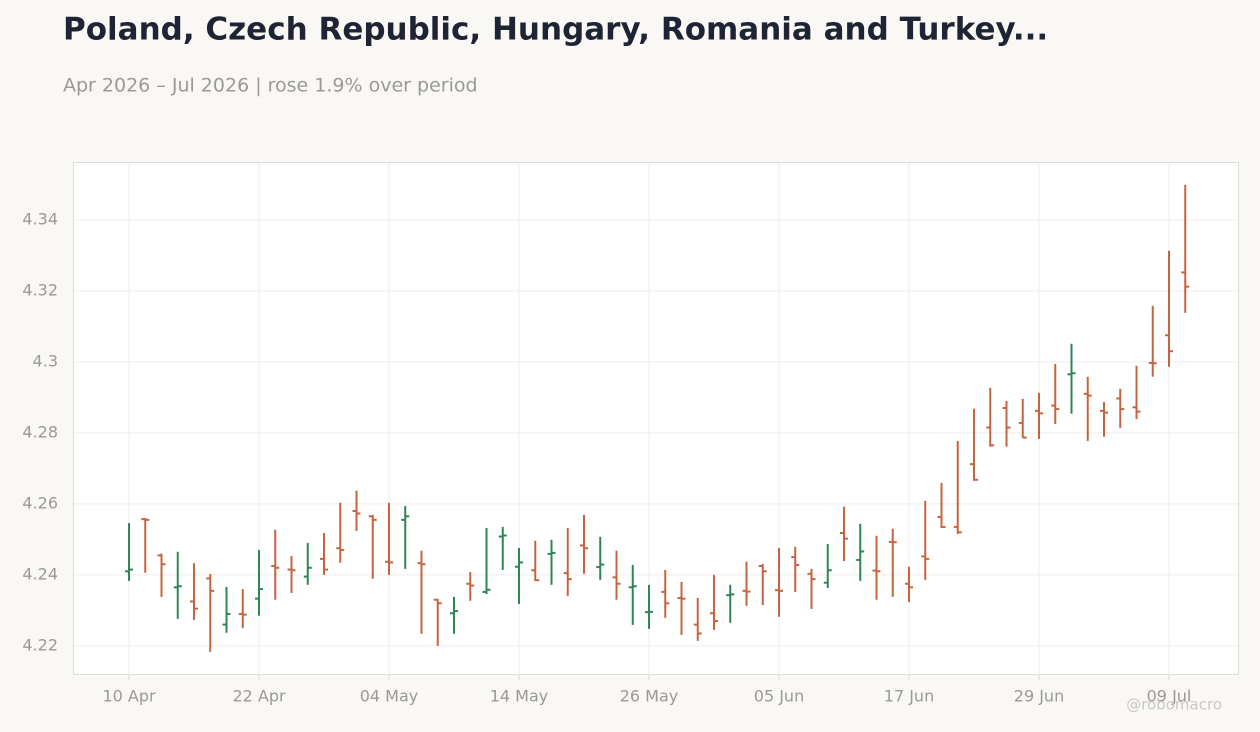  I want to click on y-tick-label: 4.24, so click(40, 573).